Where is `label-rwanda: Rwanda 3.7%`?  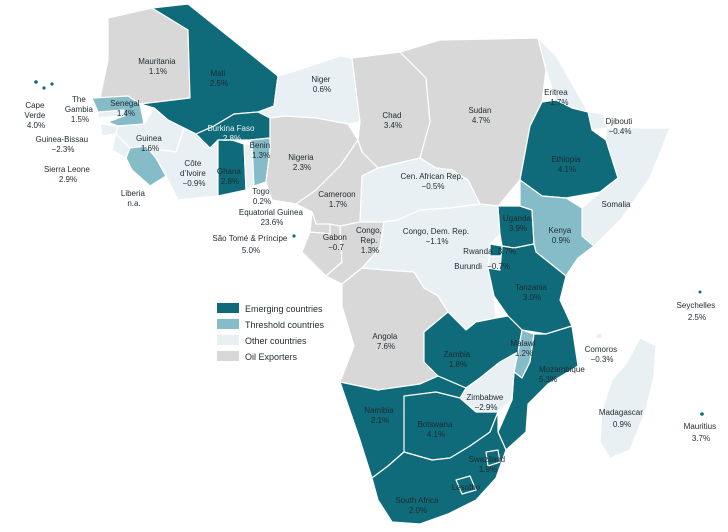
label-rwanda: Rwanda 3.7% is located at coordinates (489, 251).